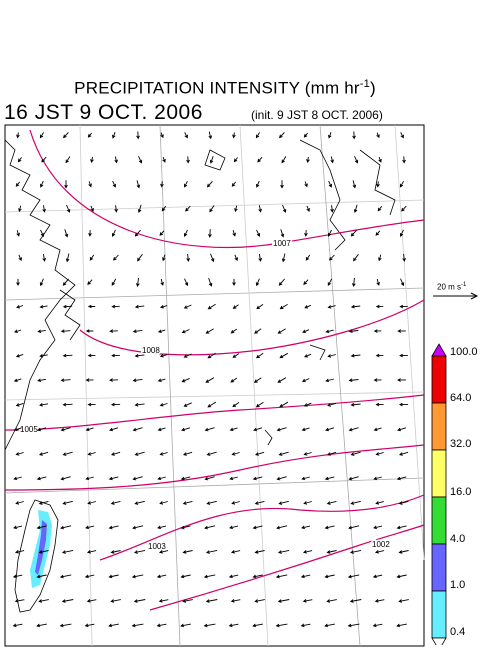 The image size is (500, 650). I want to click on map-title-text: PRECIPITATION INTENSITY (mm hr, so click(217, 88).